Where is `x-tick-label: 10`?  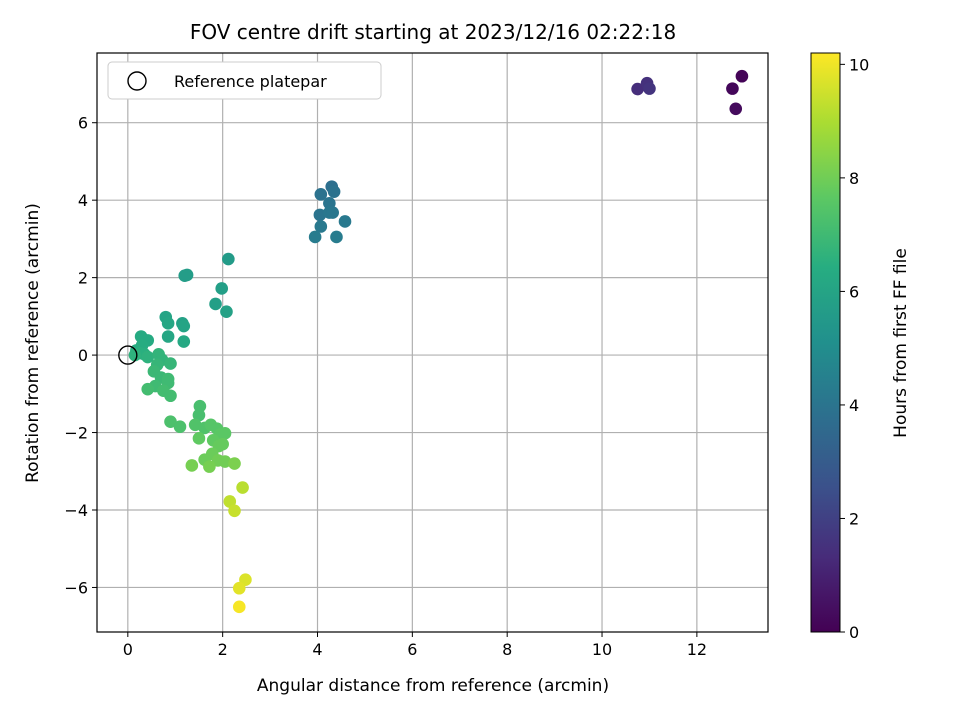
x-tick-label: 10 is located at coordinates (602, 649).